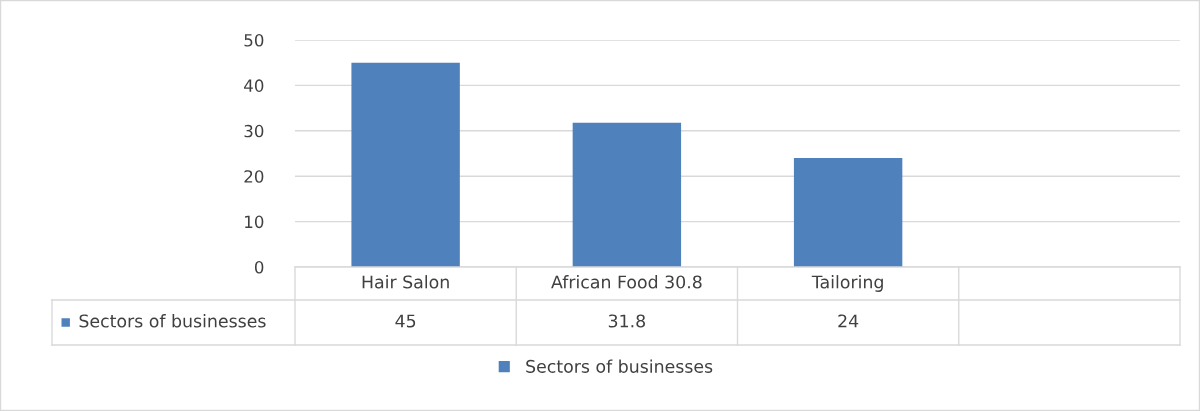  Describe the element at coordinates (259, 267) in the screenshot. I see `y-tick-label: 0` at that location.